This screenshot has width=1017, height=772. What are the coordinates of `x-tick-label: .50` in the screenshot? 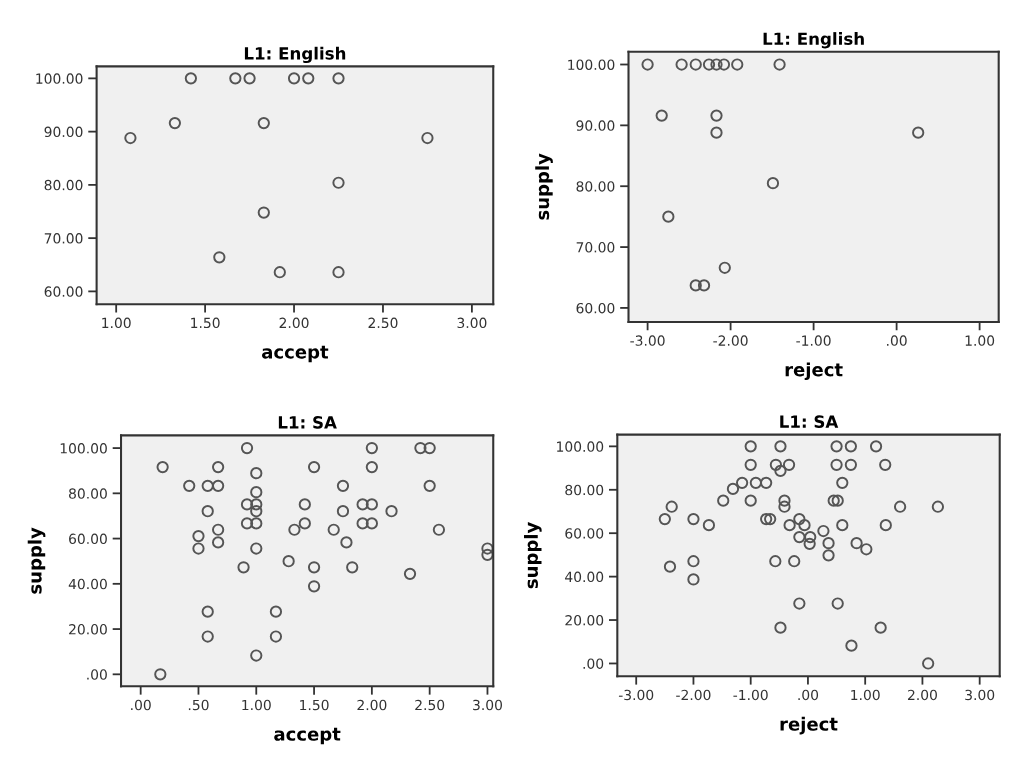 It's located at (198, 705).